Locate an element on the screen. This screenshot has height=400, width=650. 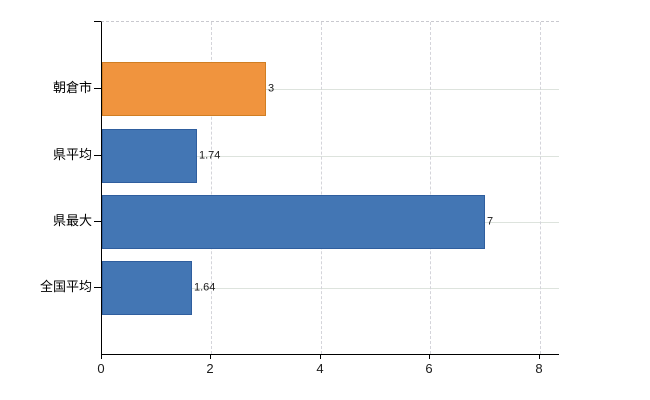
x-axis-tick-label: 4 is located at coordinates (320, 368).